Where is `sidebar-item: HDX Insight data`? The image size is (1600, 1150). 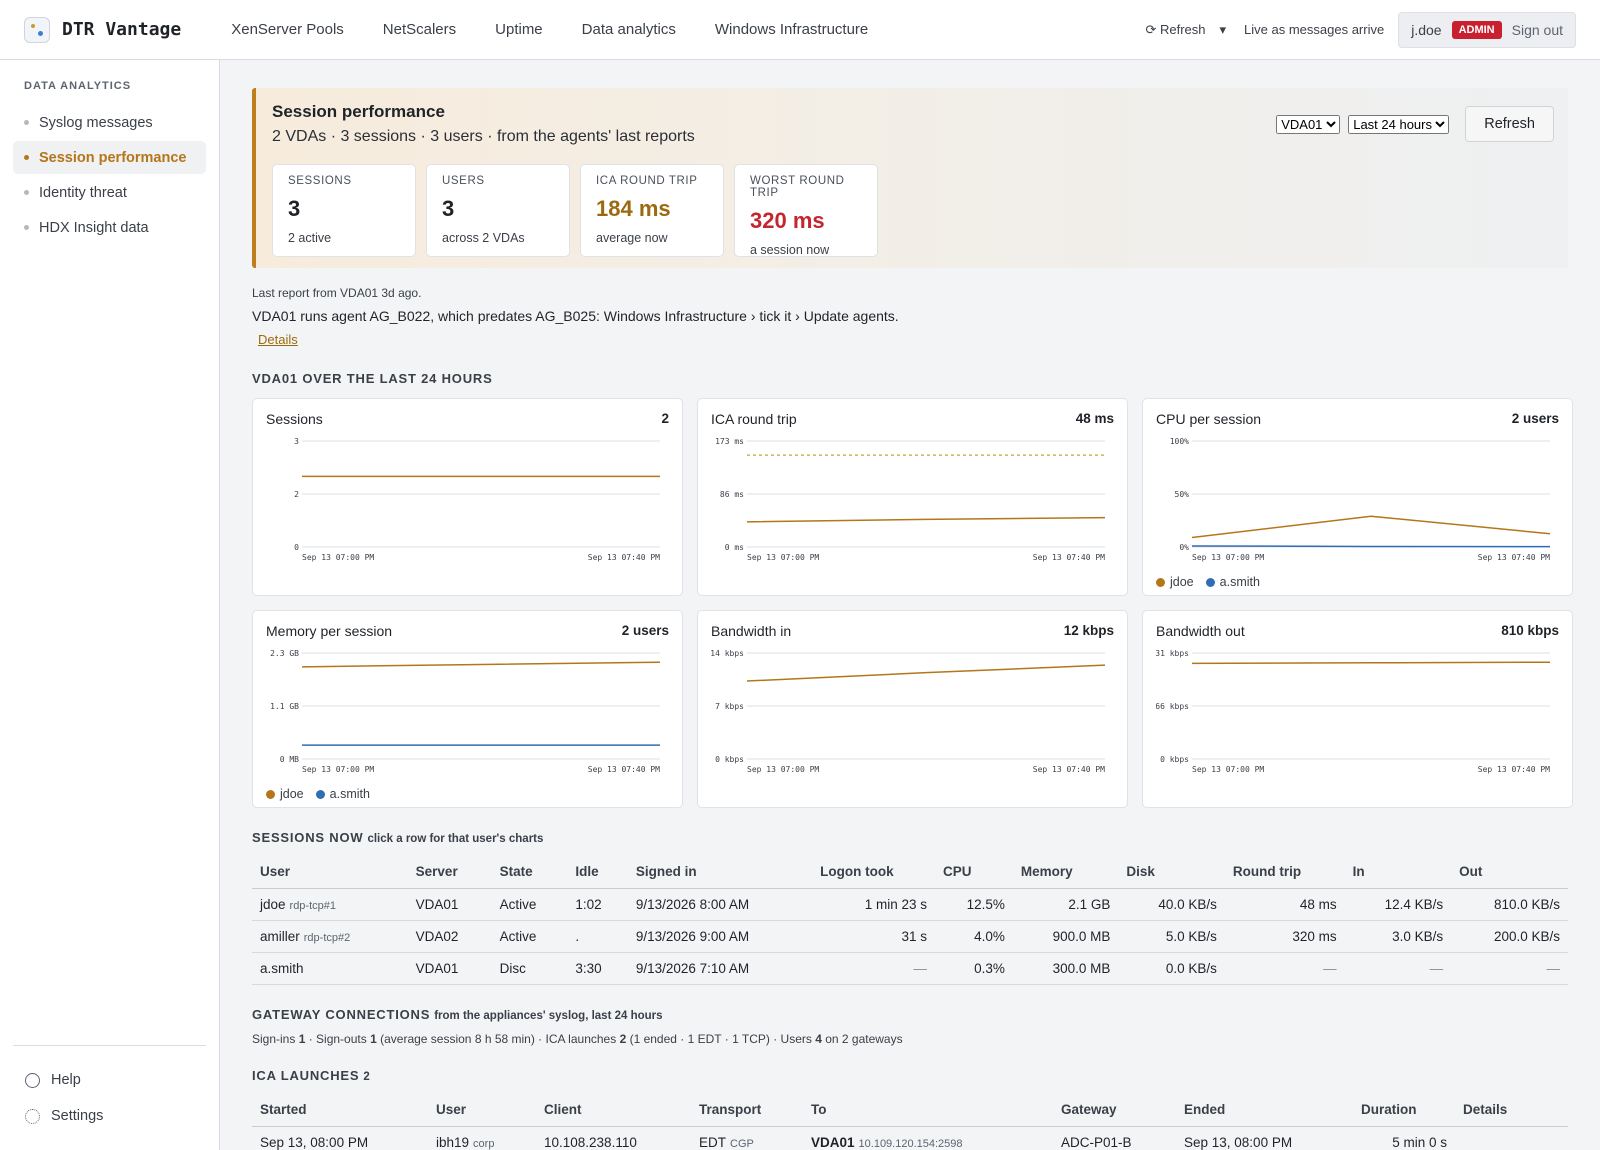
sidebar-item: HDX Insight data is located at coordinates (109, 227).